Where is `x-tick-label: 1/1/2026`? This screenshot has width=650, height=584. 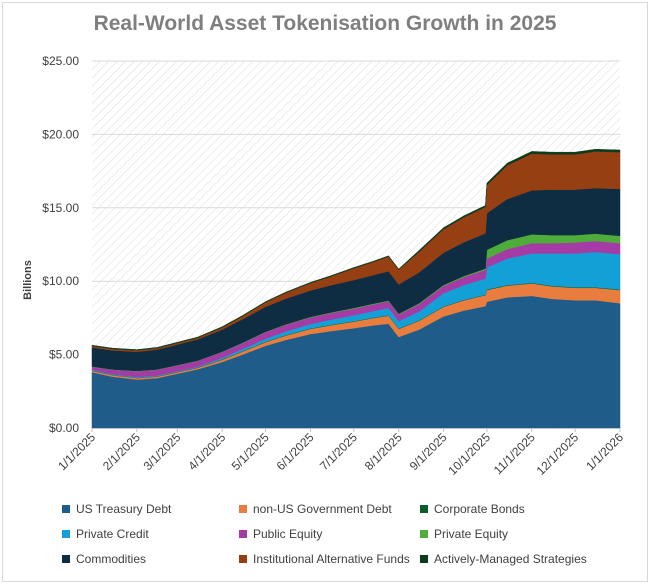 x-tick-label: 1/1/2026 is located at coordinates (604, 451).